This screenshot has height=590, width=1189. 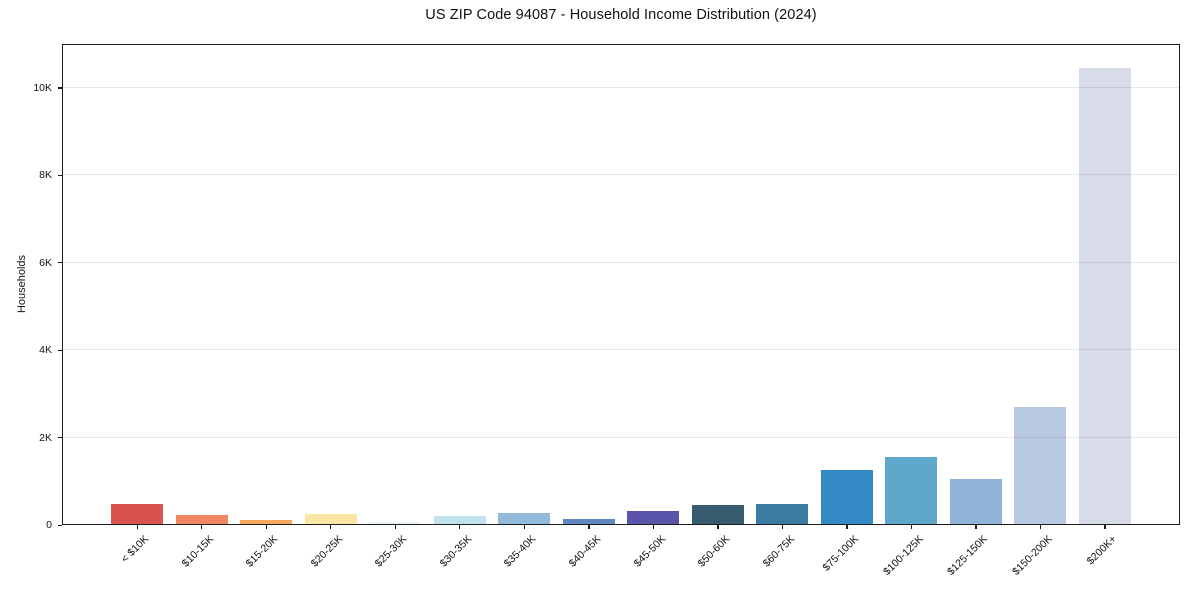 What do you see at coordinates (202, 527) in the screenshot?
I see `x-tick-mark-$10-15K` at bounding box center [202, 527].